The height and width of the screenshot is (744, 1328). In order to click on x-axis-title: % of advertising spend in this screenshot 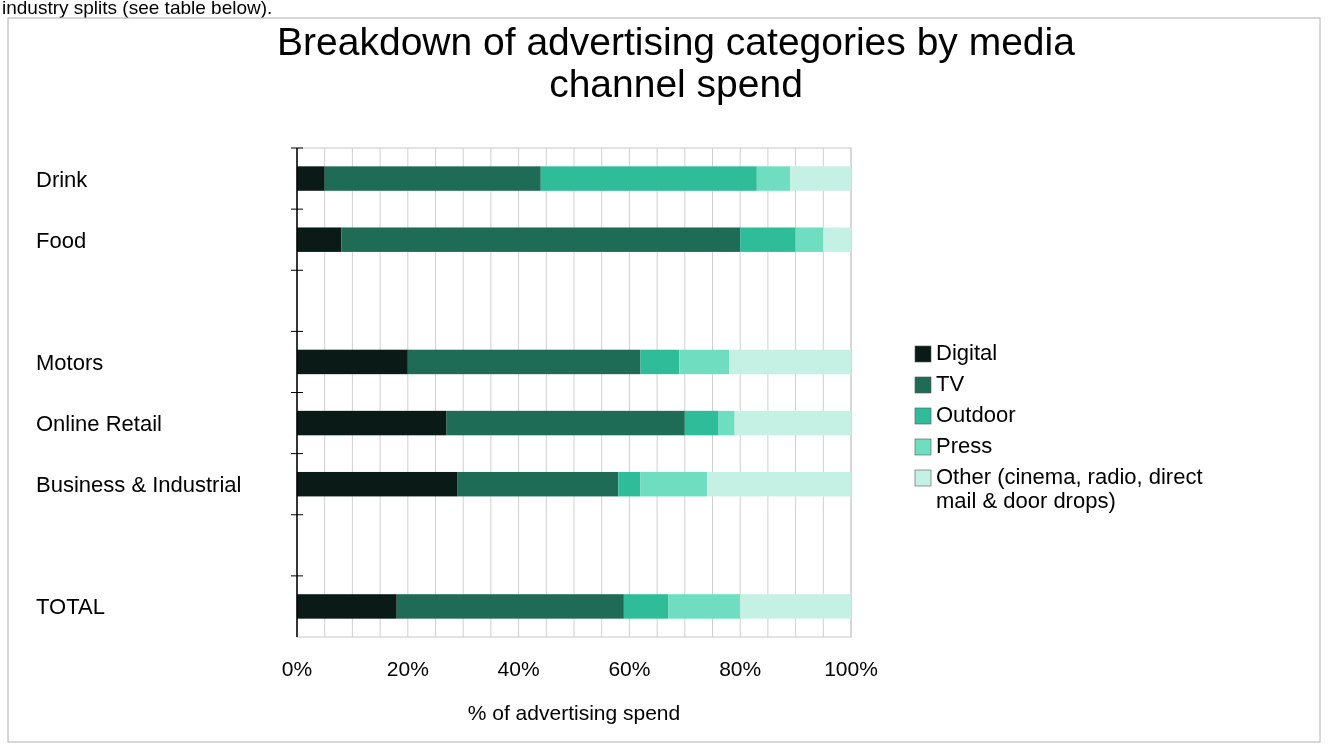, I will do `click(574, 712)`.